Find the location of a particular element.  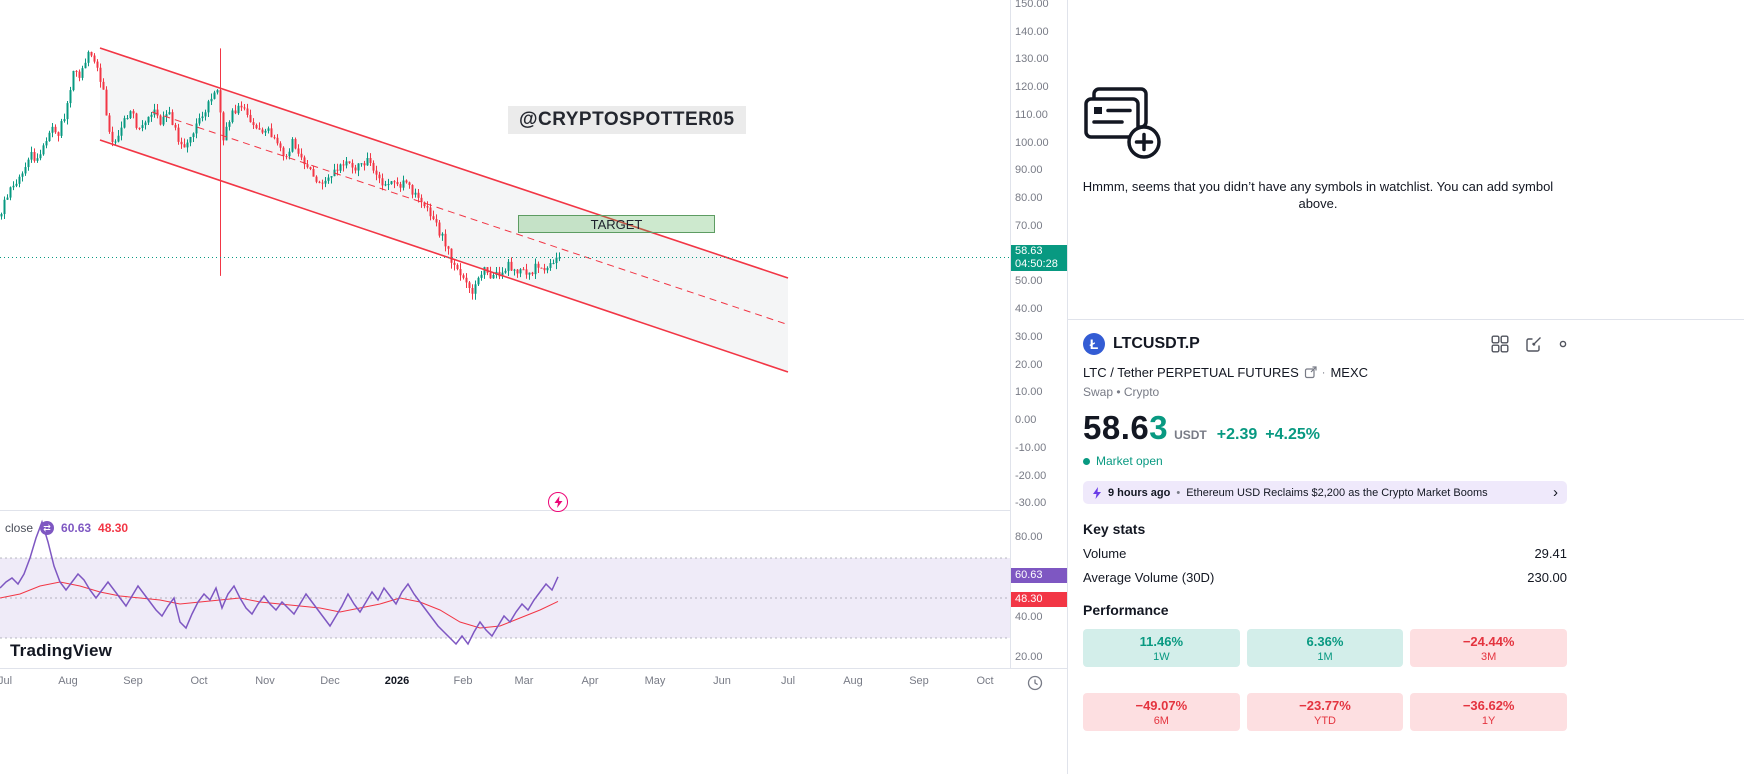

symbol-exchange: MEXC is located at coordinates (1349, 372).